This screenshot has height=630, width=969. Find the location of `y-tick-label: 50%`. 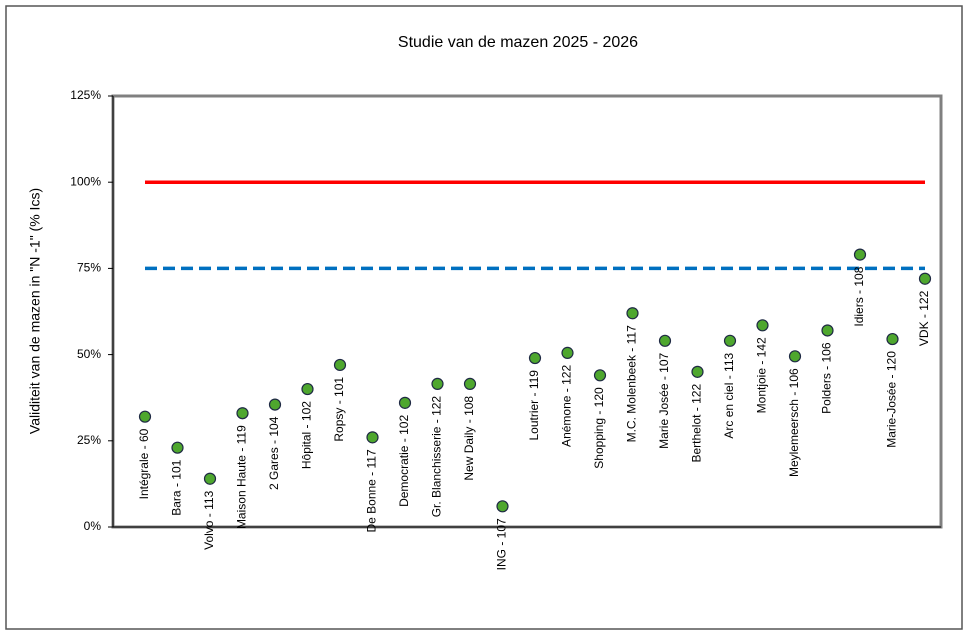

y-tick-label: 50% is located at coordinates (89, 354).